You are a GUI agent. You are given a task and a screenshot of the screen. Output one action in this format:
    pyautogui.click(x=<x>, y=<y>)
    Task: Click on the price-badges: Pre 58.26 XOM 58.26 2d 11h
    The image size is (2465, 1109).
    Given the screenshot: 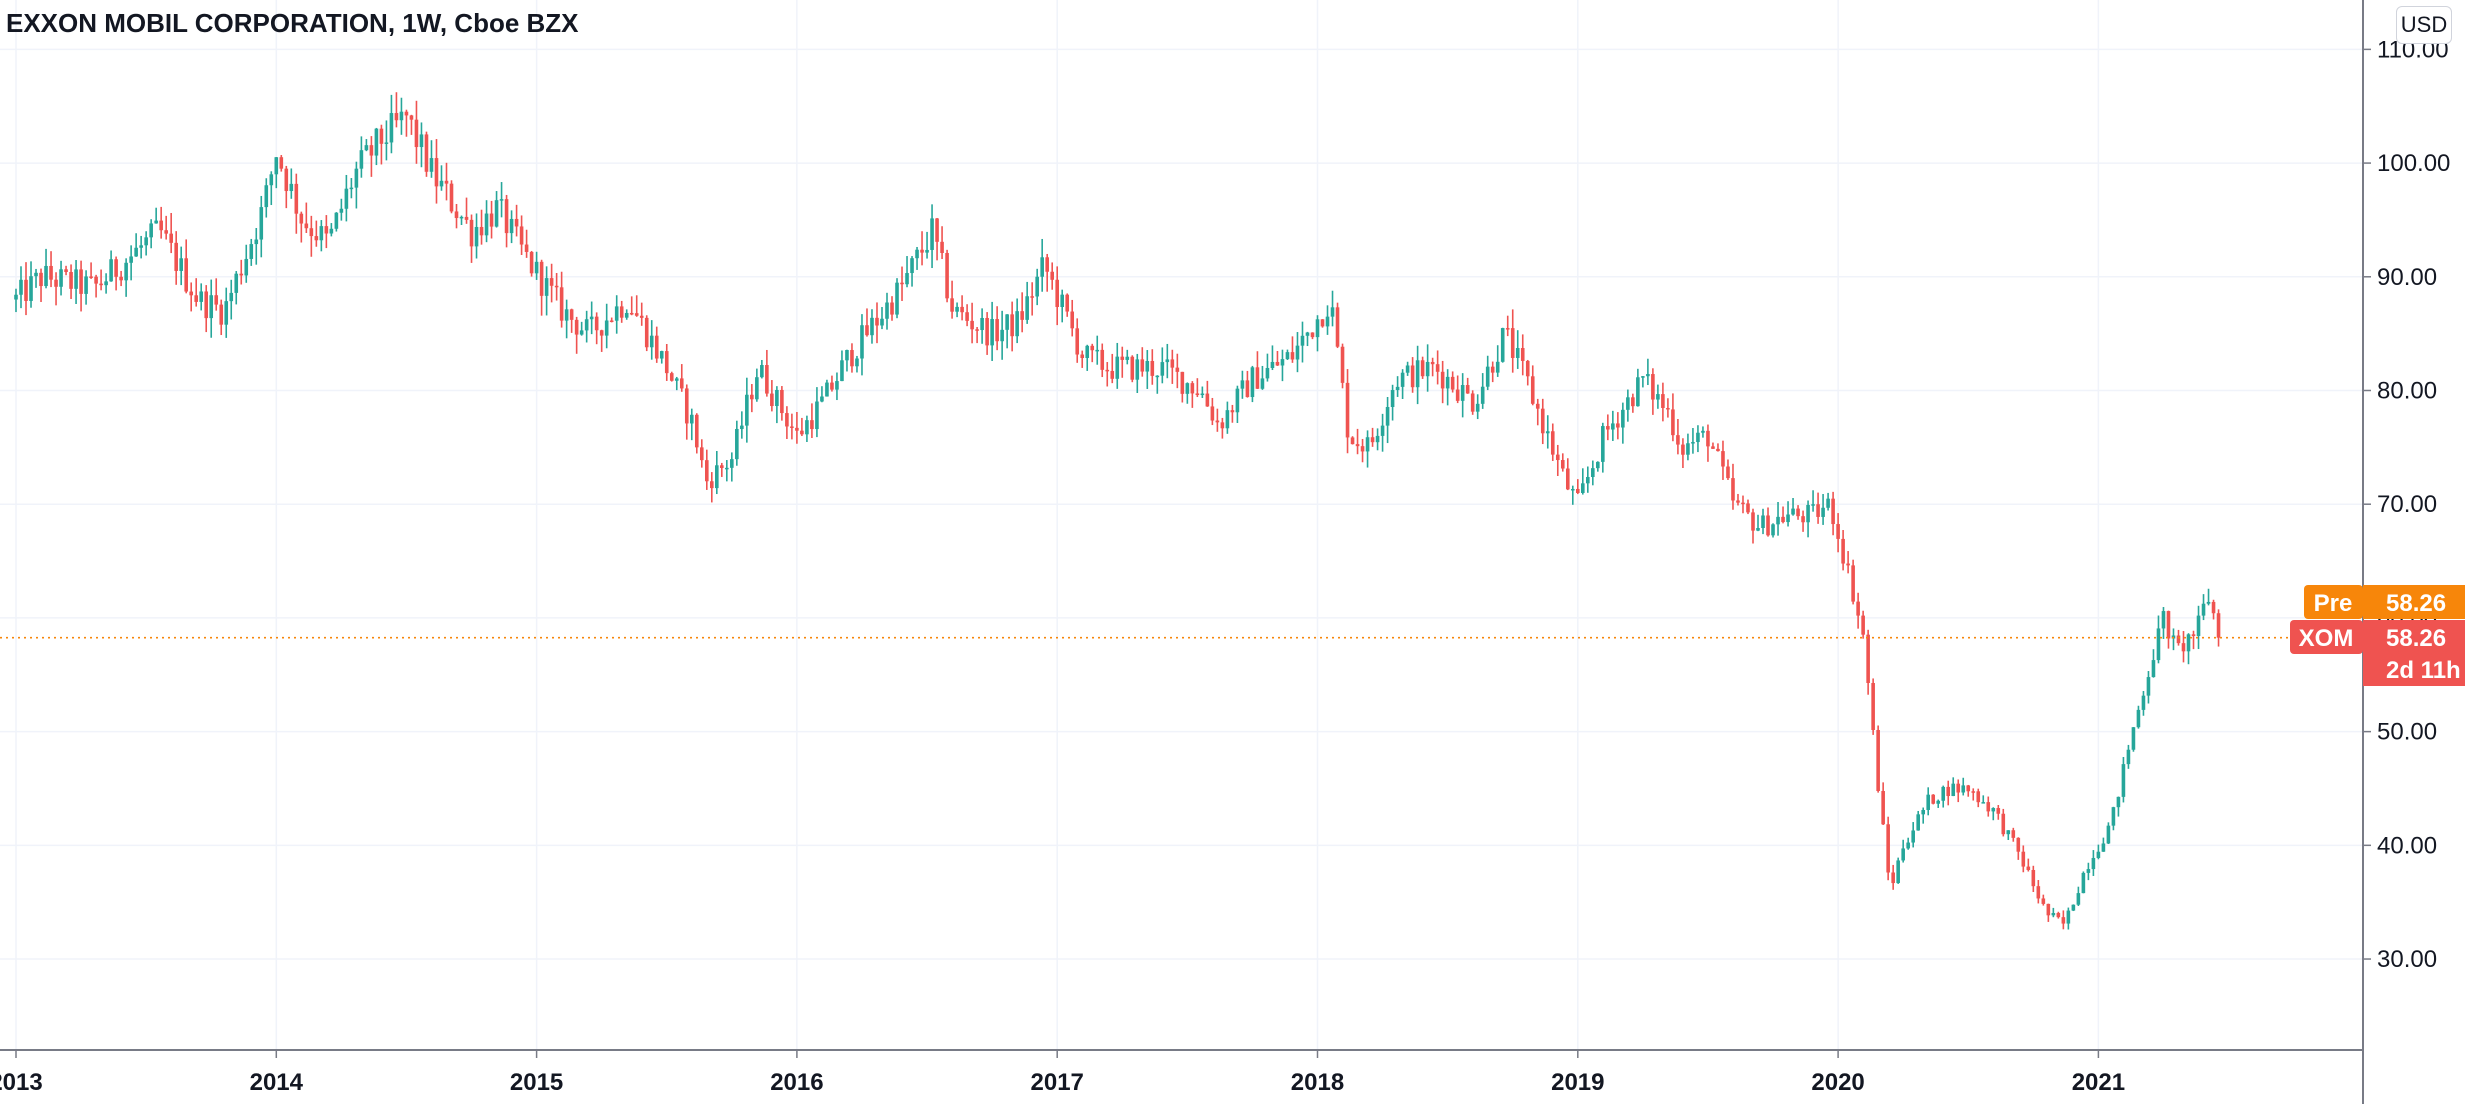 What is the action you would take?
    pyautogui.click(x=2377, y=635)
    